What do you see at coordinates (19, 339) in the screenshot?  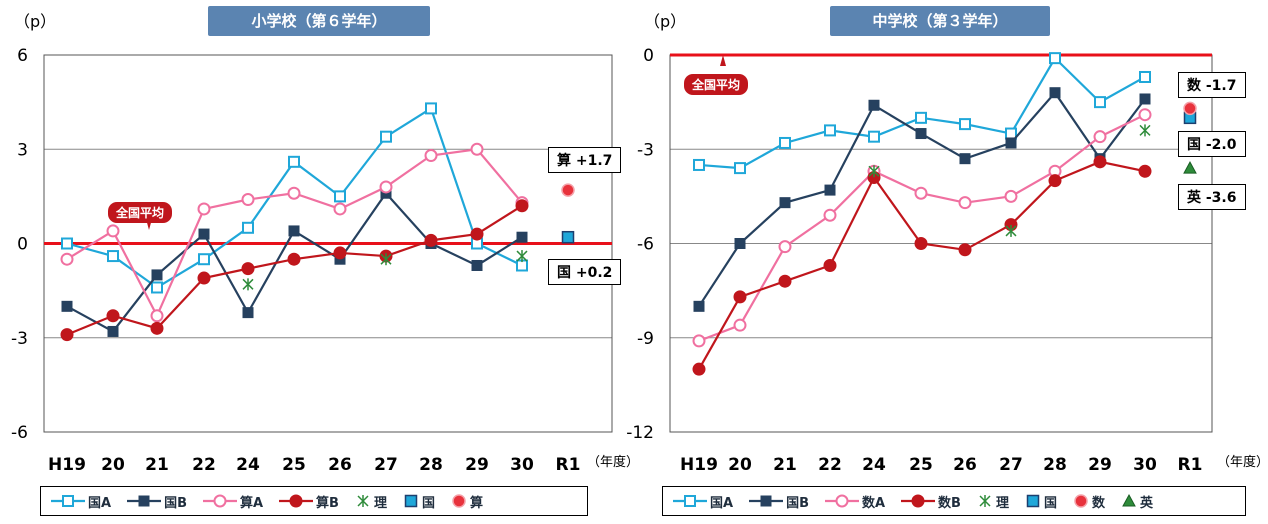 I see `y-tick-label: -3` at bounding box center [19, 339].